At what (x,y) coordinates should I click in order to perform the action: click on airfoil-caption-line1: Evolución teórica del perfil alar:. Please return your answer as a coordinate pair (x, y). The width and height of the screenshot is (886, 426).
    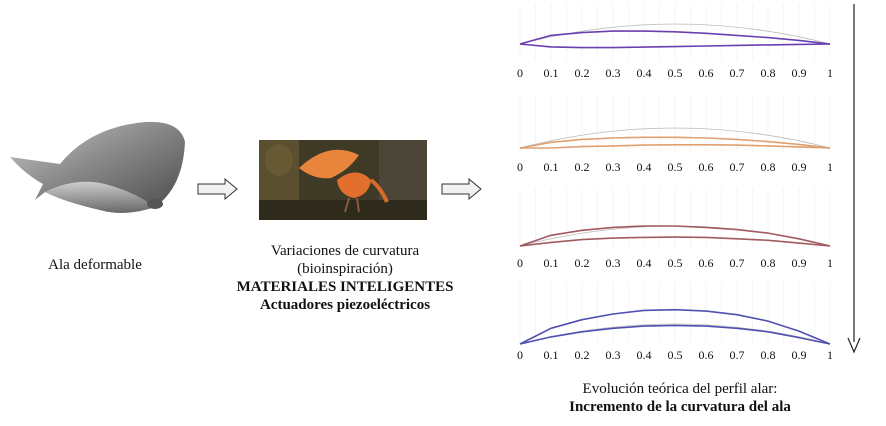
    Looking at the image, I should click on (680, 389).